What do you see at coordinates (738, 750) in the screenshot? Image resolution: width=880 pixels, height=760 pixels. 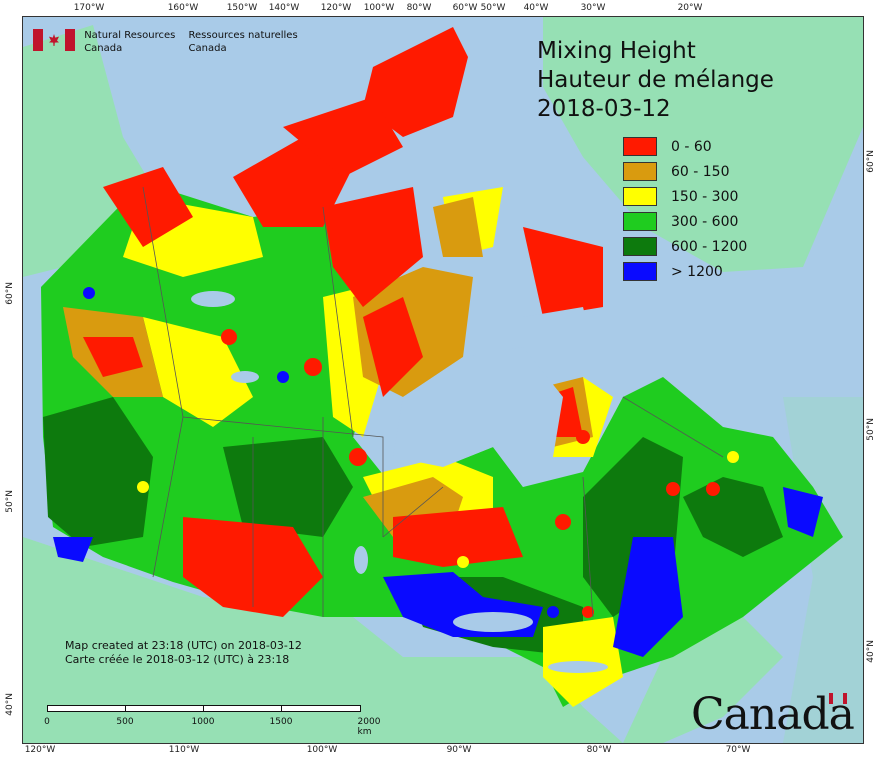 I see `lon-tick-bottom: 70°W` at bounding box center [738, 750].